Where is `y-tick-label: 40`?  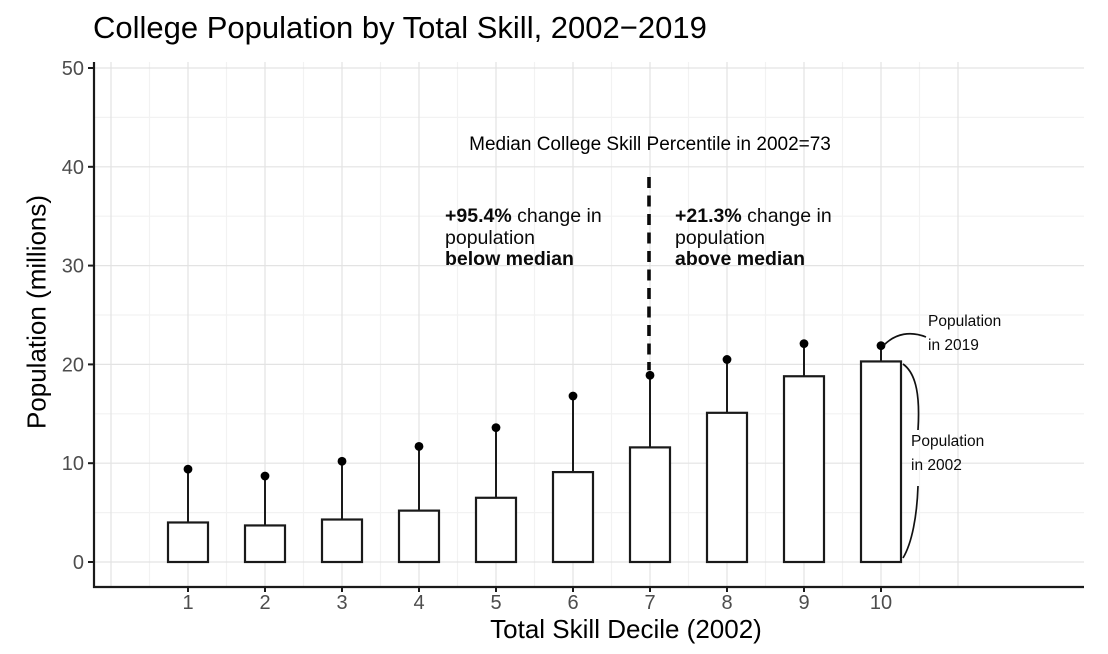
y-tick-label: 40 is located at coordinates (73, 168).